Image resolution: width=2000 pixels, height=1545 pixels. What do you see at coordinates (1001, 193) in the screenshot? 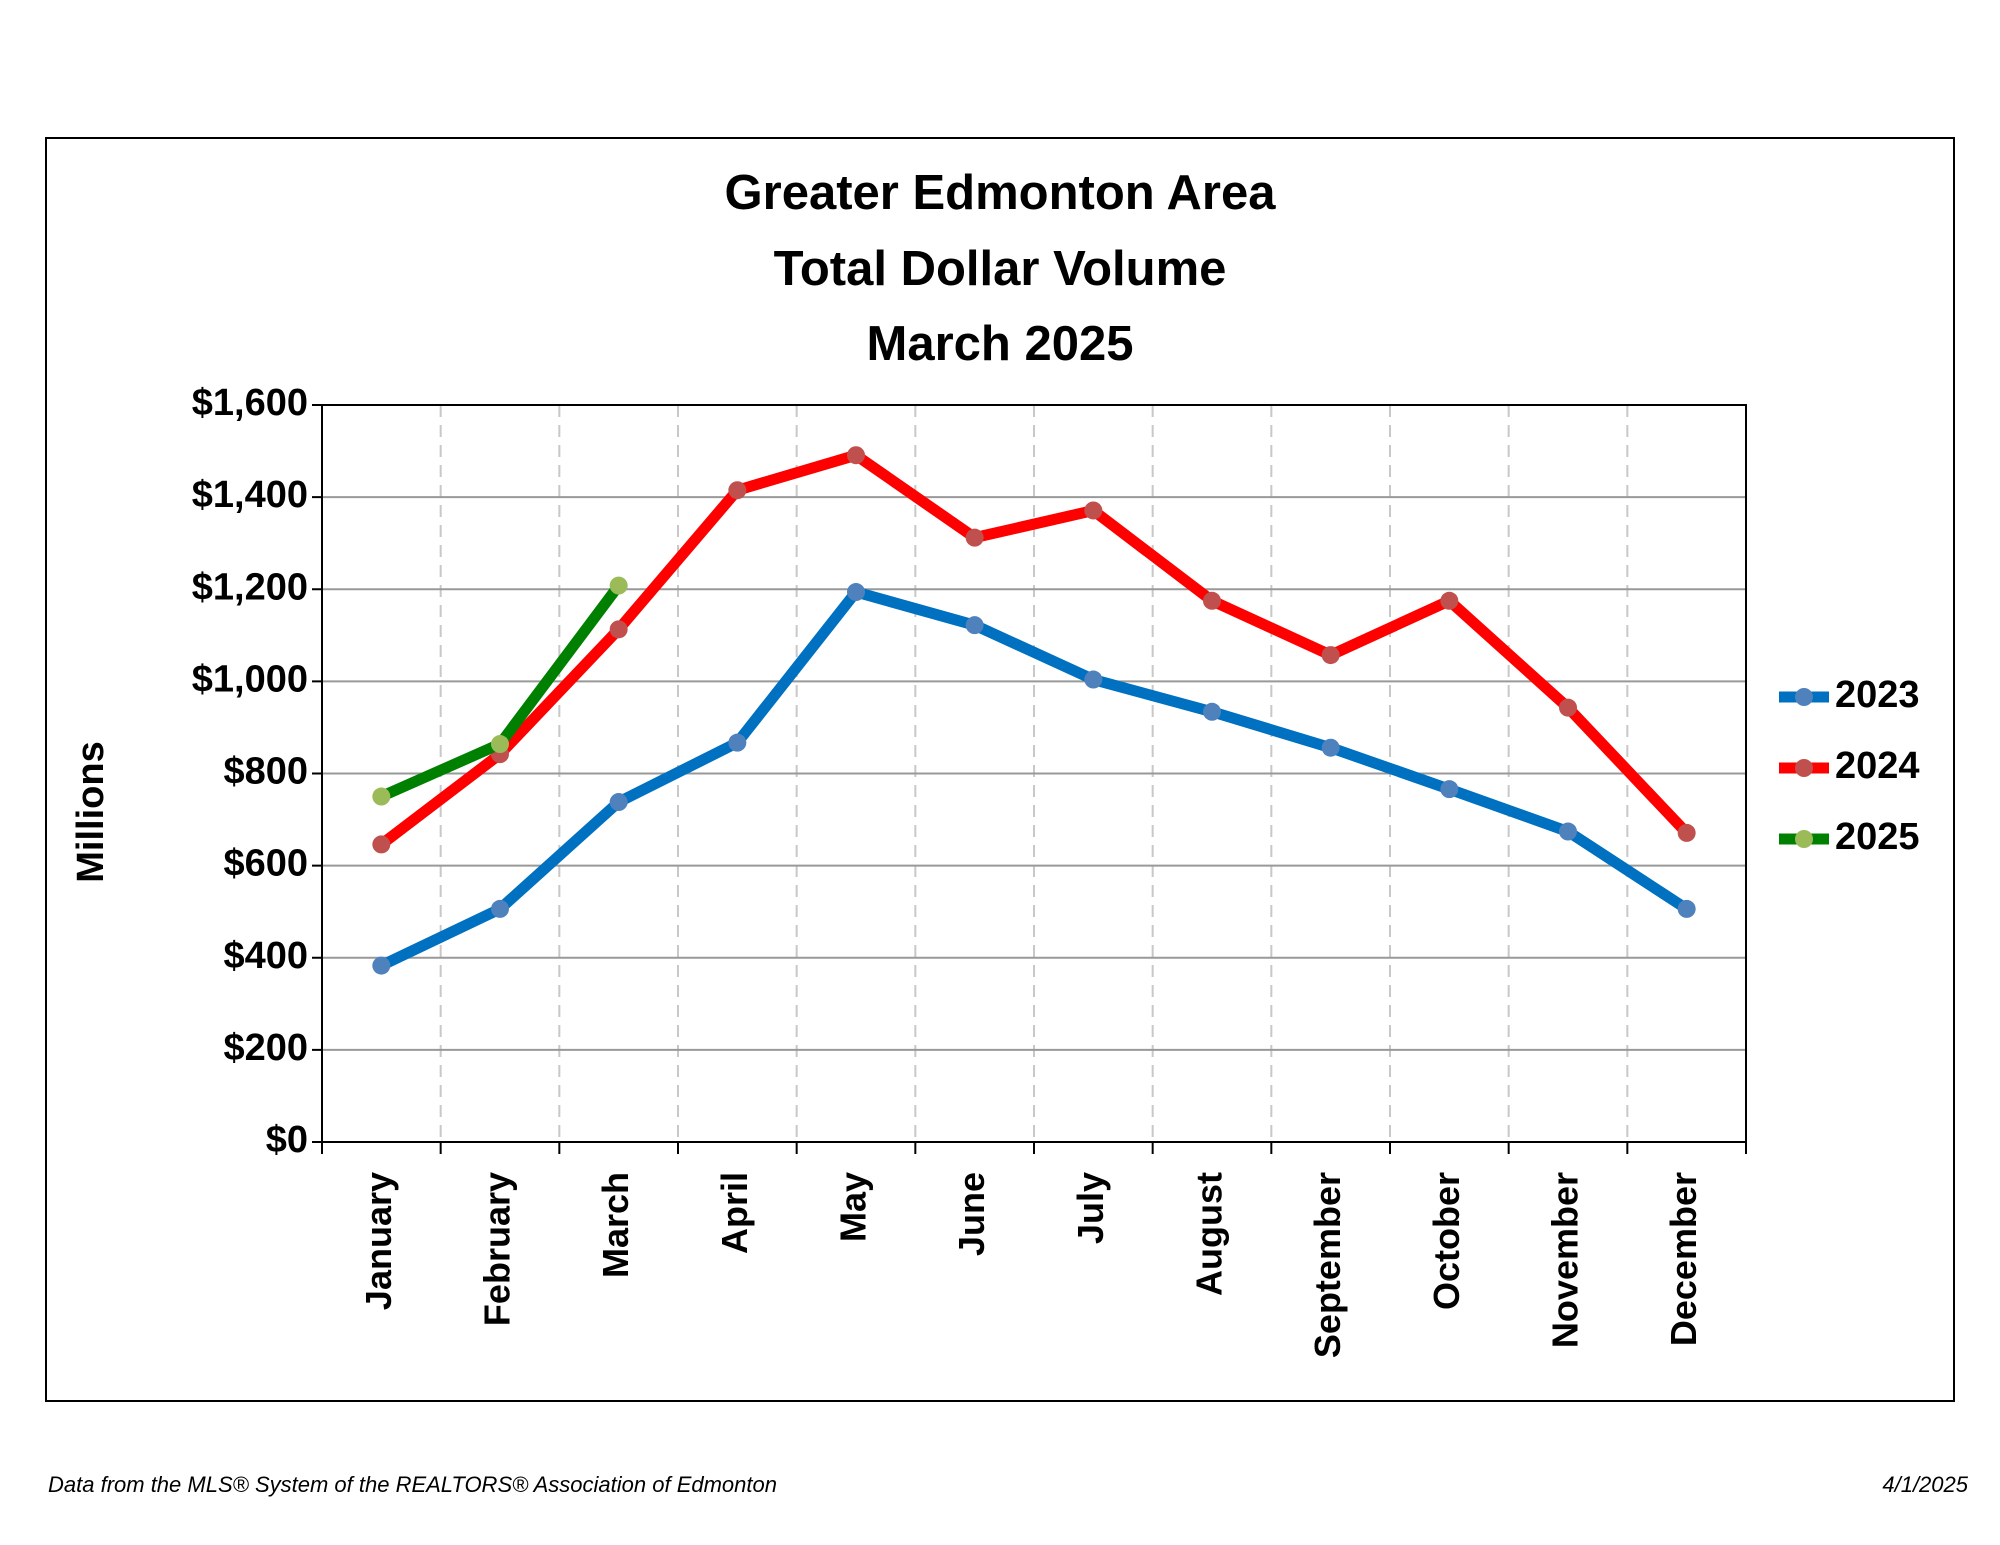
I see `chart-title: Greater Edmonton Area` at bounding box center [1001, 193].